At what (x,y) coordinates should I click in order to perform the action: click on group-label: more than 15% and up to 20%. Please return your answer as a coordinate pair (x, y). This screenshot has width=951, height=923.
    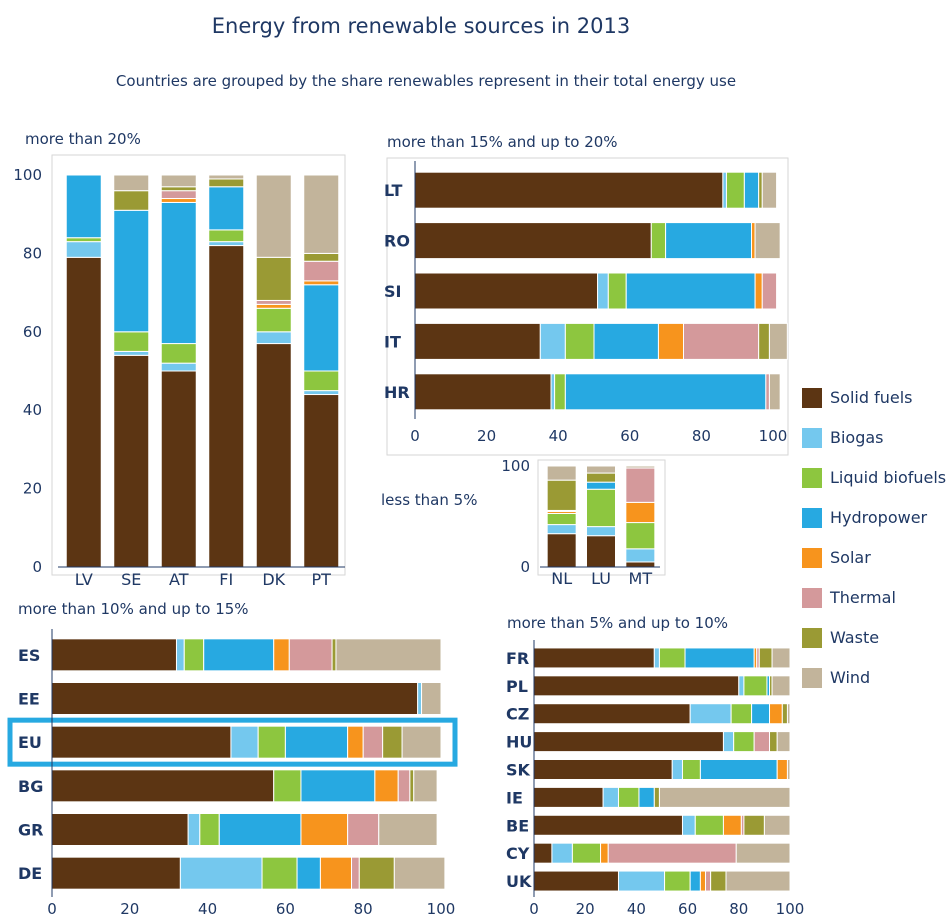
    Looking at the image, I should click on (502, 142).